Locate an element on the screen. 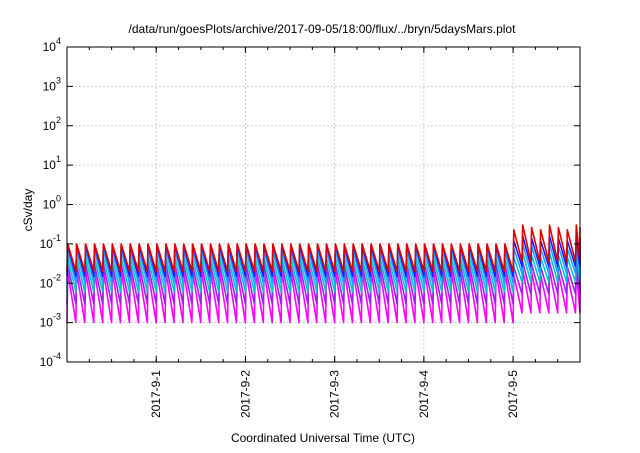 The image size is (640, 453). y-axis-label: cSv/day is located at coordinates (28, 210).